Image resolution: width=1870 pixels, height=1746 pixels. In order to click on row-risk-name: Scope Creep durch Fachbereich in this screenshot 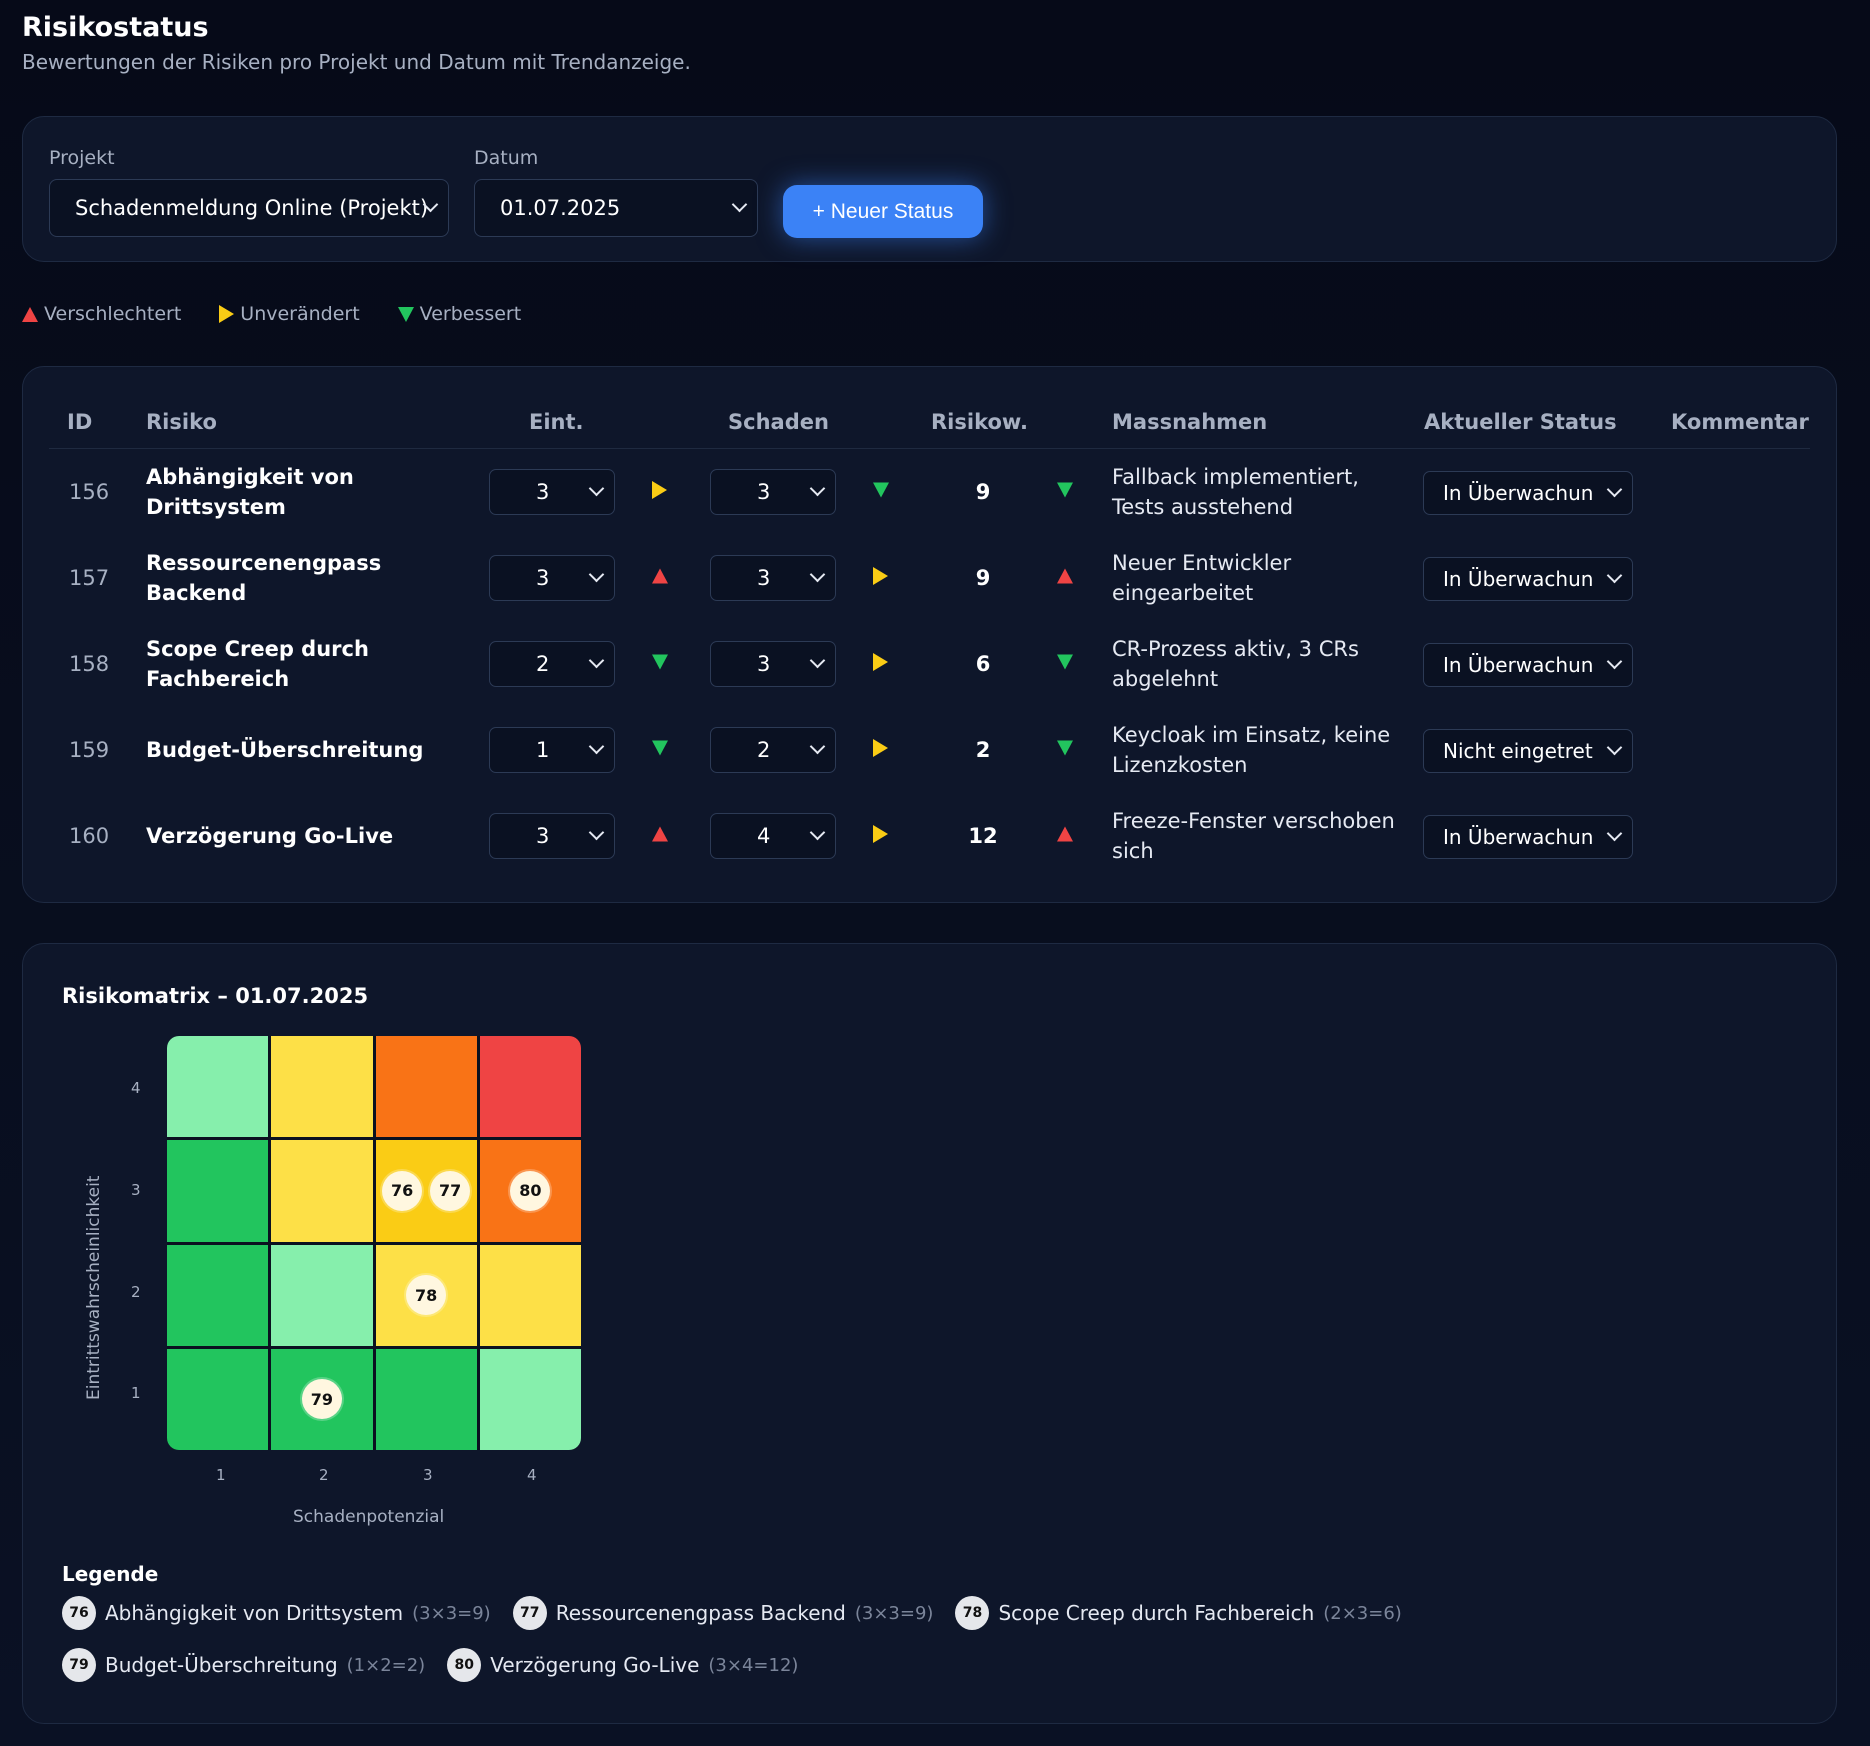, I will do `click(257, 664)`.